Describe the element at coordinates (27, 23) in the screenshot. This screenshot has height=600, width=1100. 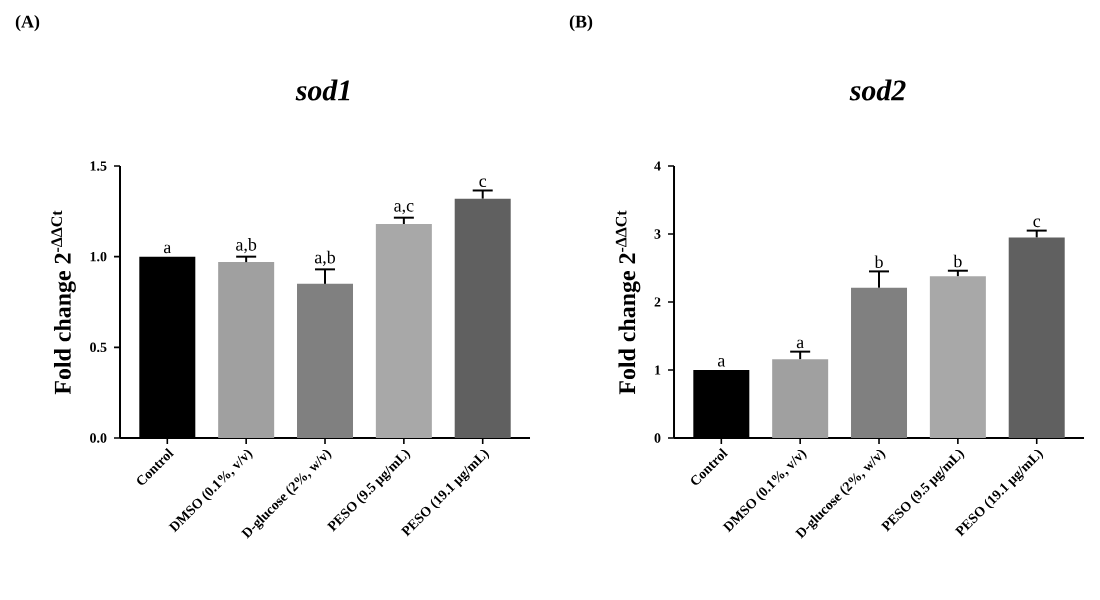
I see `text: (A)` at that location.